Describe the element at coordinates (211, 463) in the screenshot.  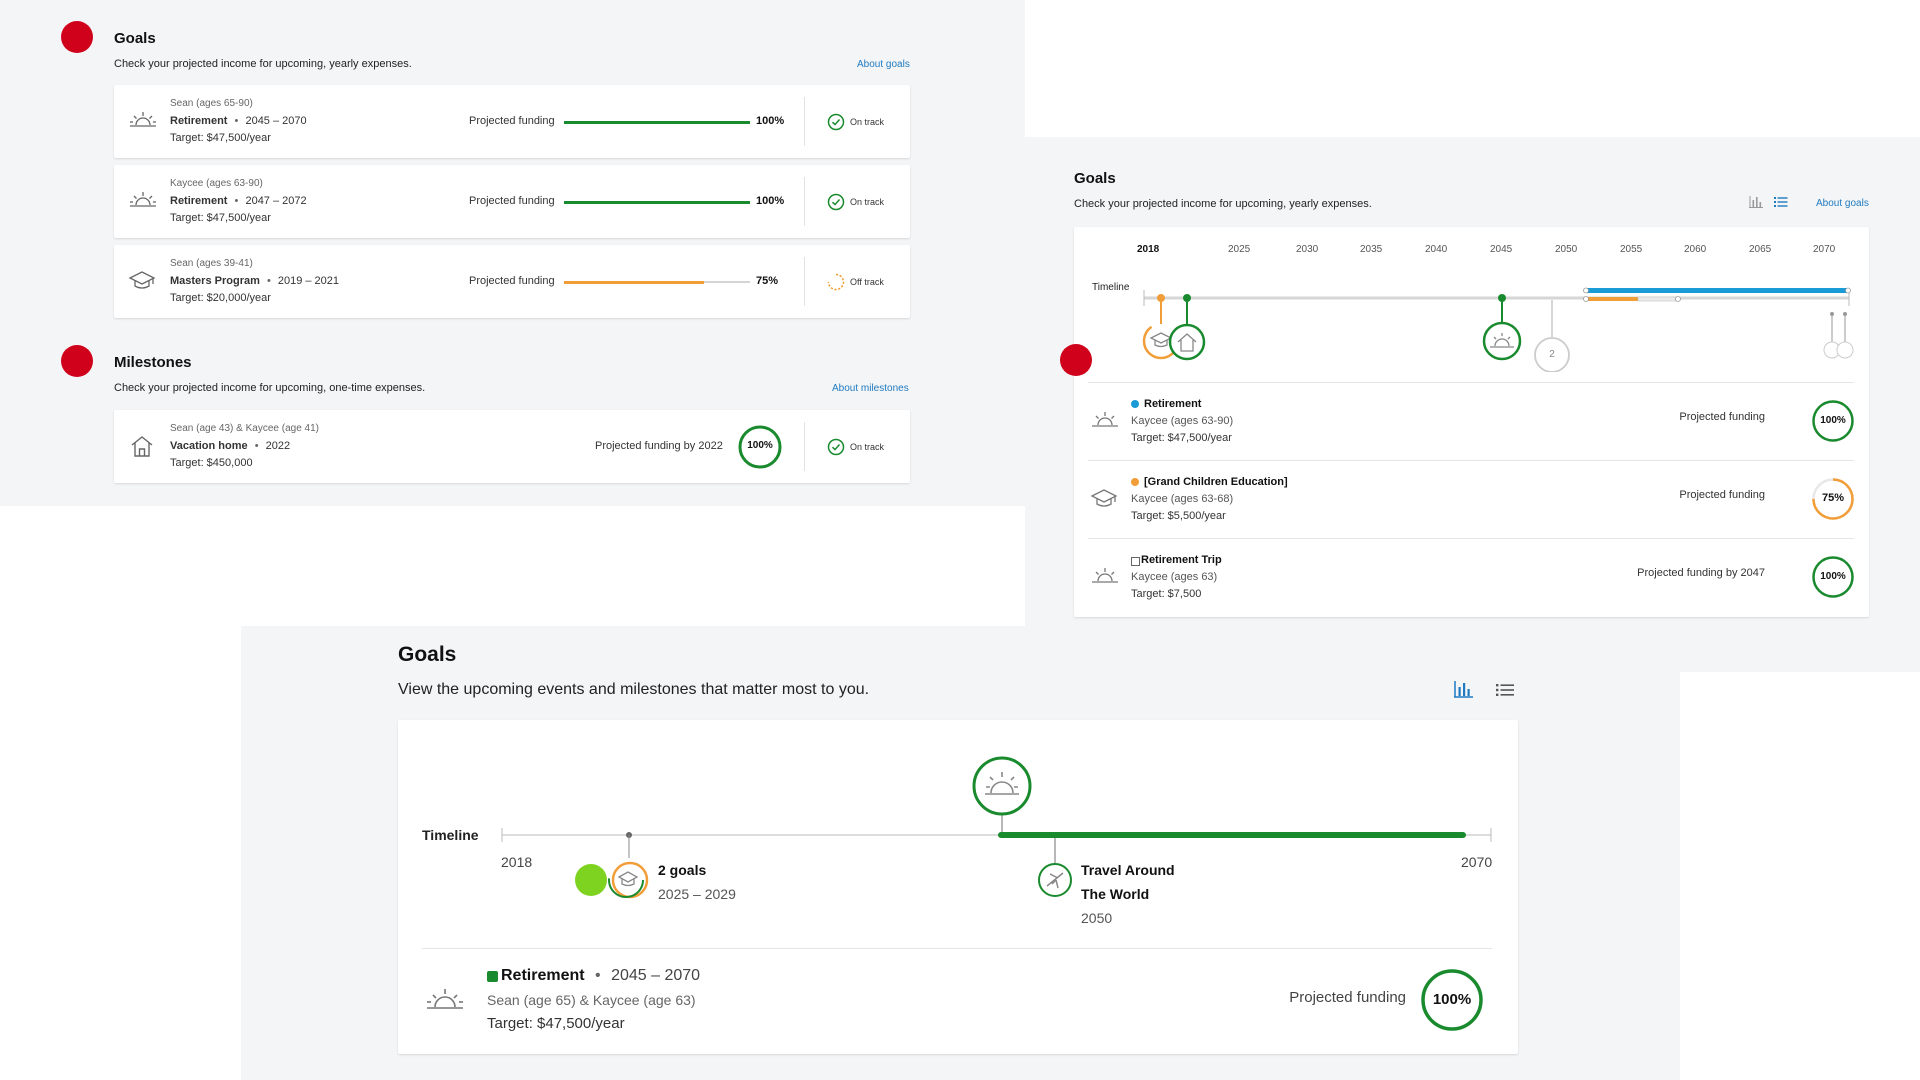
I see `milestone-target: Target: $450,000` at that location.